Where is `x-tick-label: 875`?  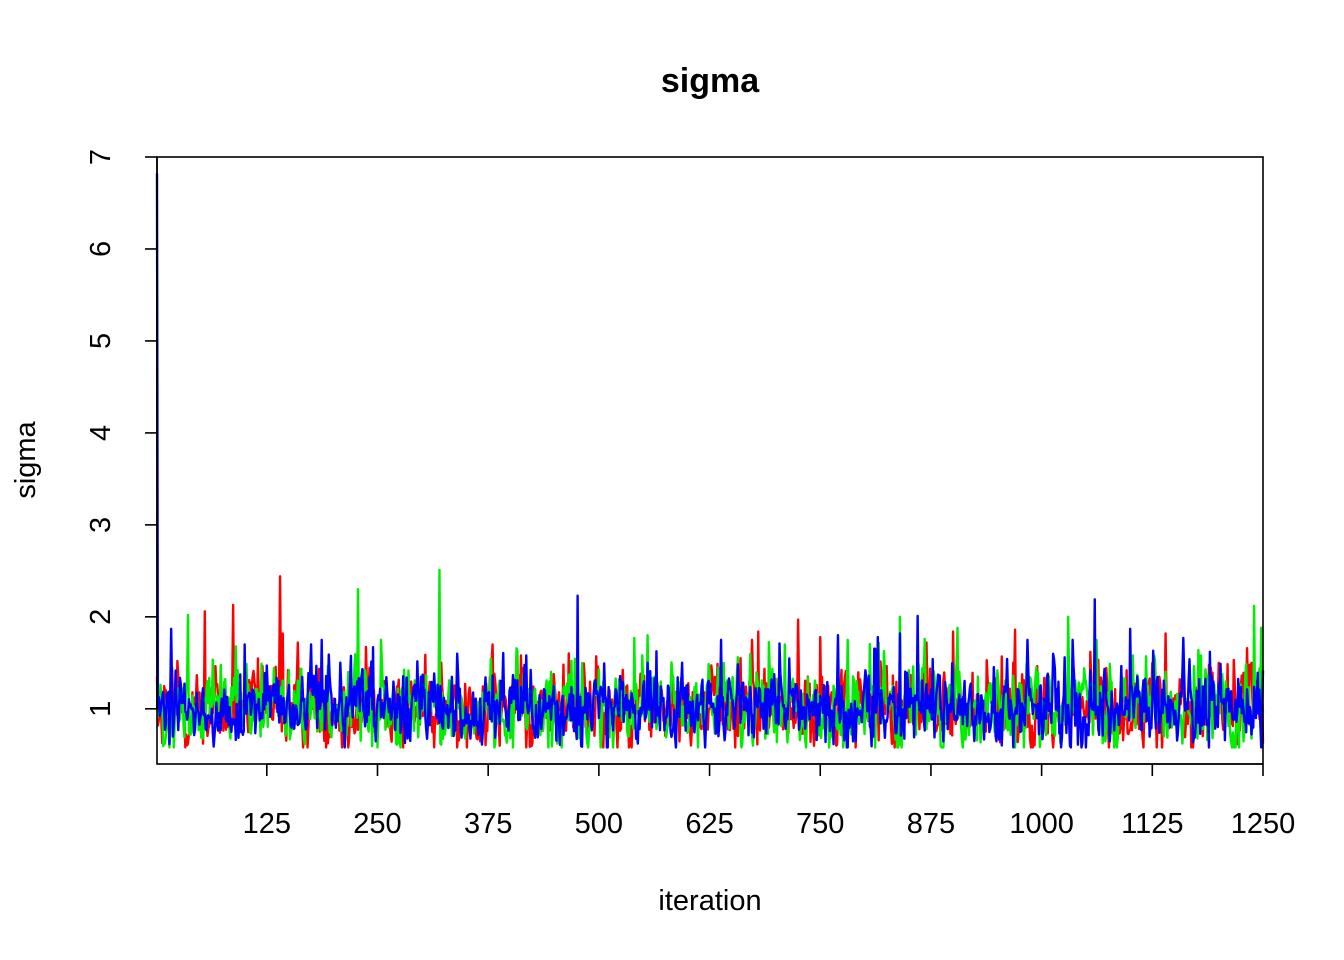 x-tick-label: 875 is located at coordinates (931, 824).